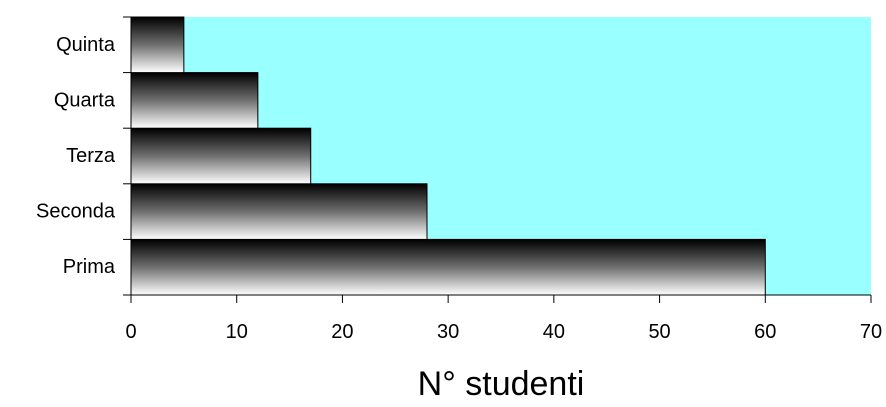 The image size is (886, 407). What do you see at coordinates (659, 332) in the screenshot?
I see `x-tick-label: 50` at bounding box center [659, 332].